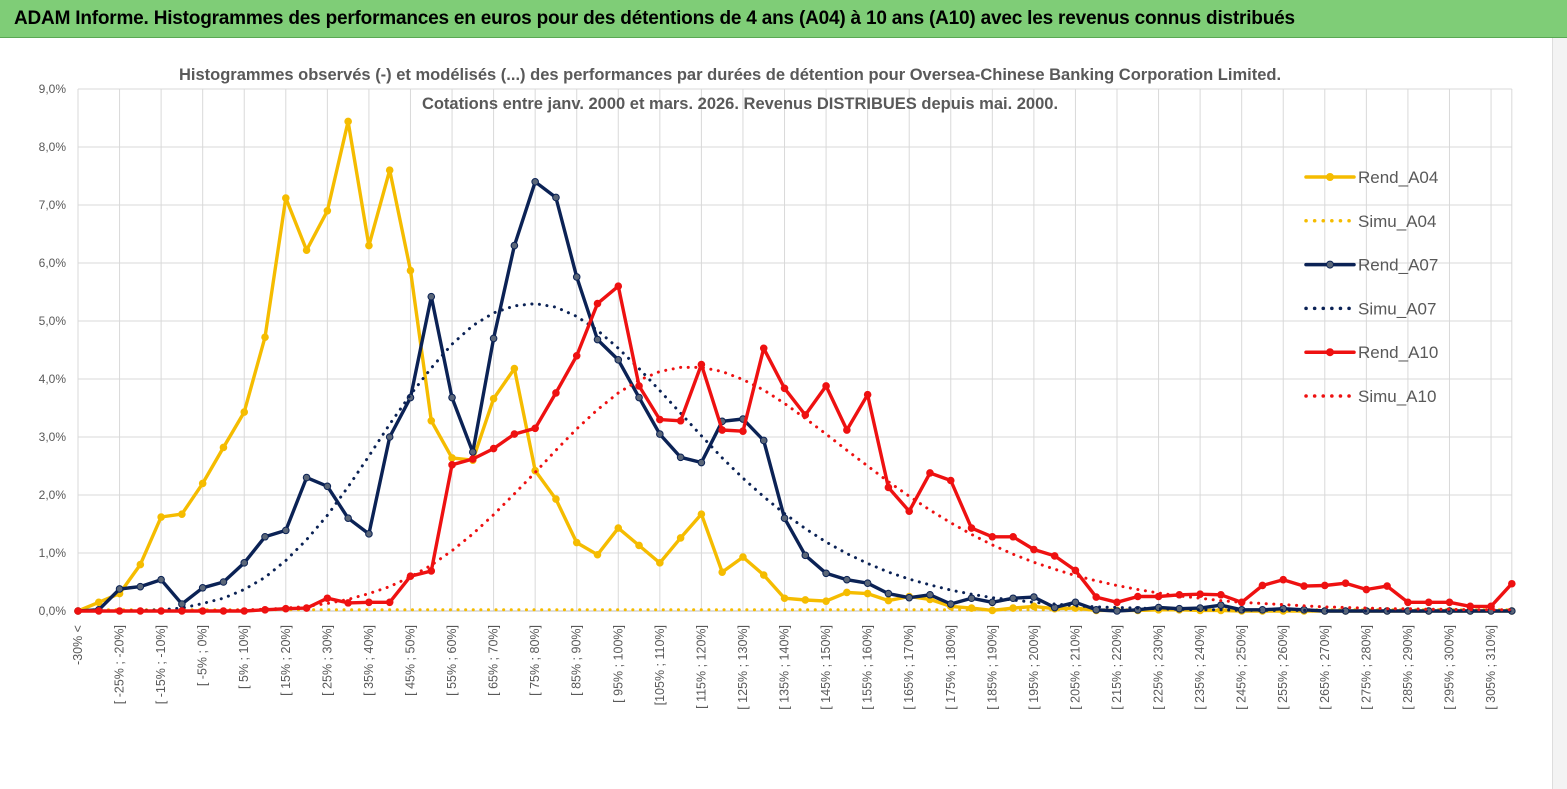  I want to click on x-tick-label: [ 25% ; 30%], so click(327, 660).